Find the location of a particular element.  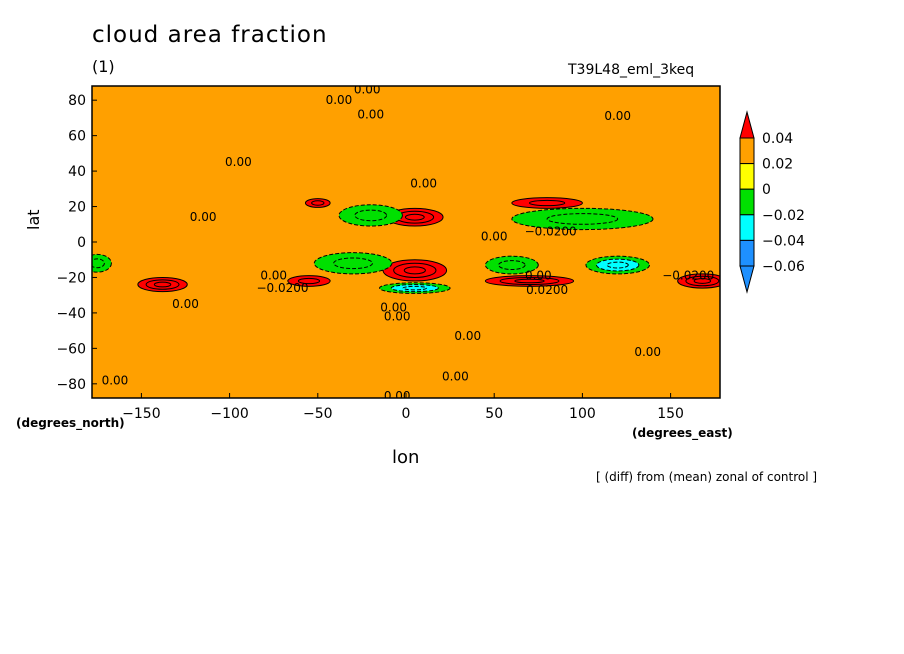

y-tick-label: −20 is located at coordinates (71, 278).